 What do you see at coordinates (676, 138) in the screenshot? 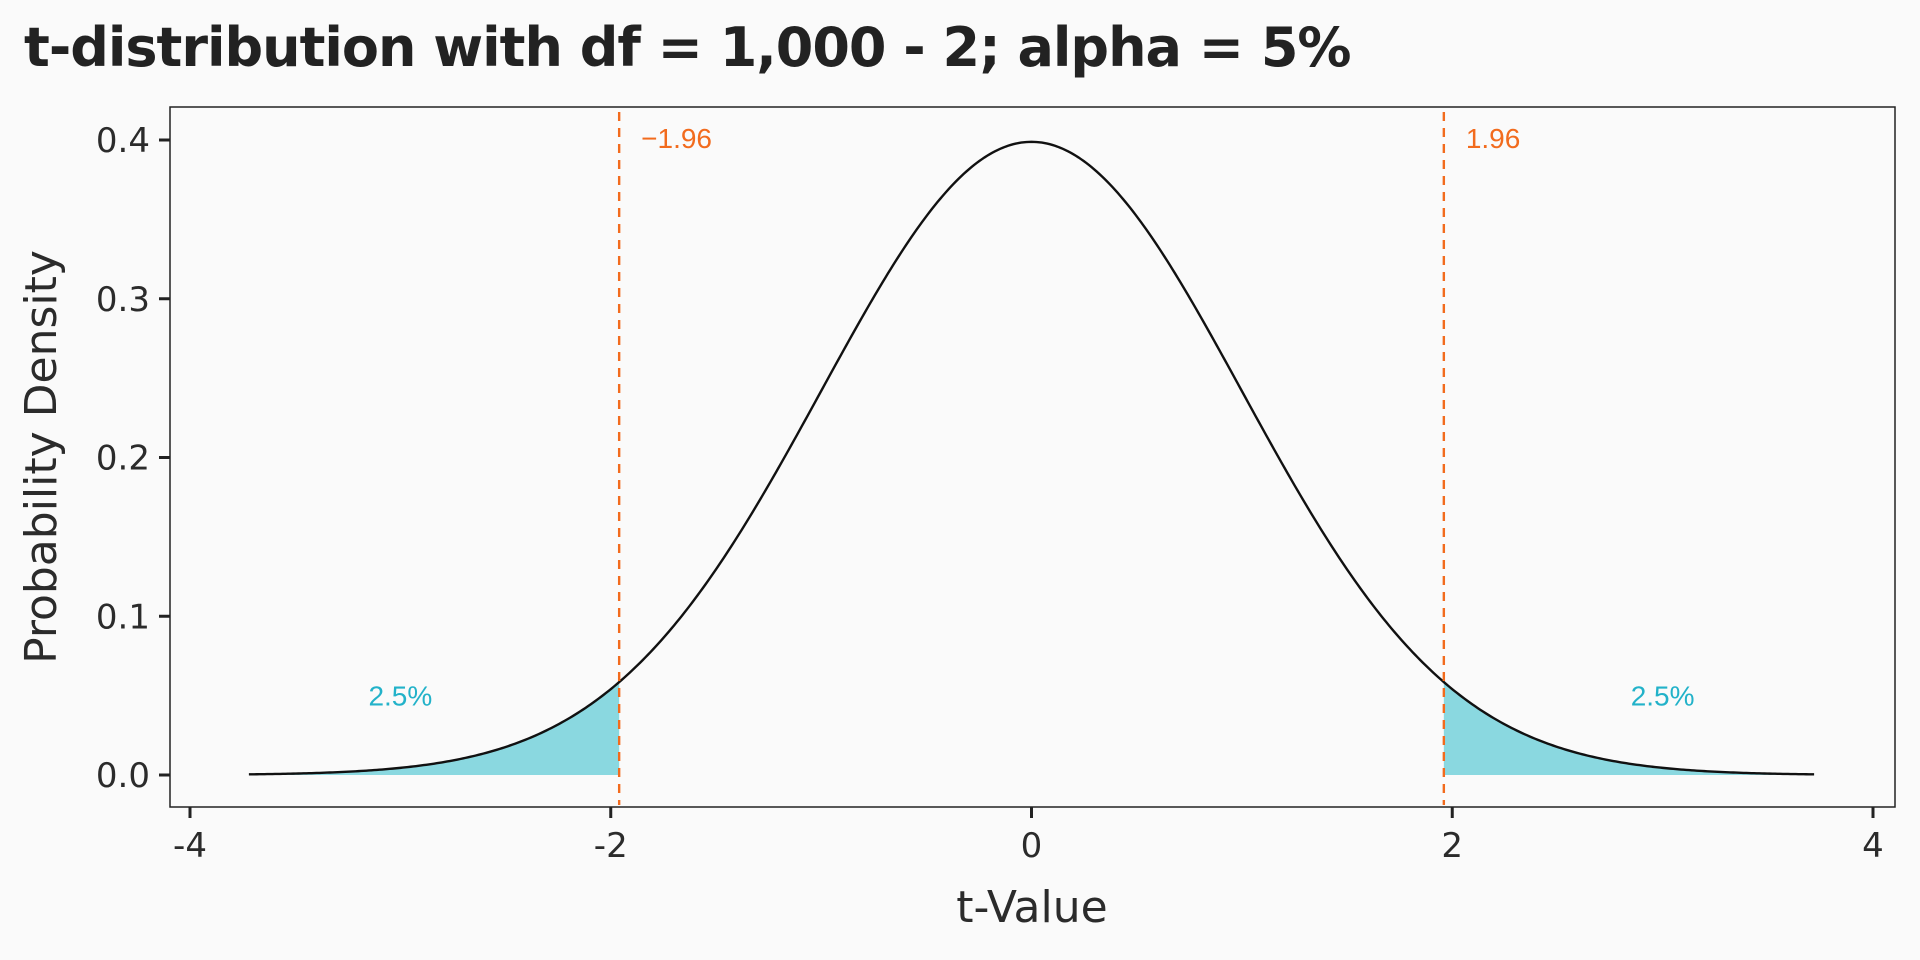
I see `critical-label-0: −1.96` at bounding box center [676, 138].